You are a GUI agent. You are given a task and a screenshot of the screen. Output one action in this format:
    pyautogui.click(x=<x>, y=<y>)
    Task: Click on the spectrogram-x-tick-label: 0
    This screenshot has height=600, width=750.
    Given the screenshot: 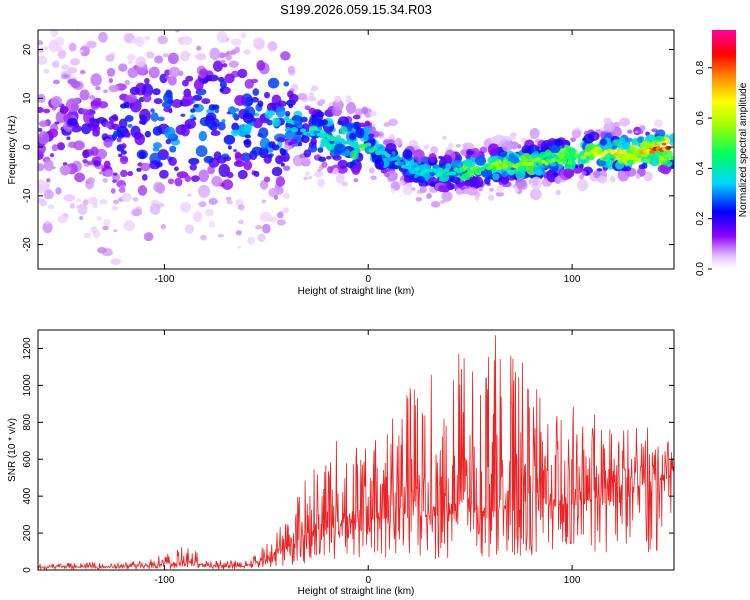 What is the action you would take?
    pyautogui.click(x=368, y=279)
    